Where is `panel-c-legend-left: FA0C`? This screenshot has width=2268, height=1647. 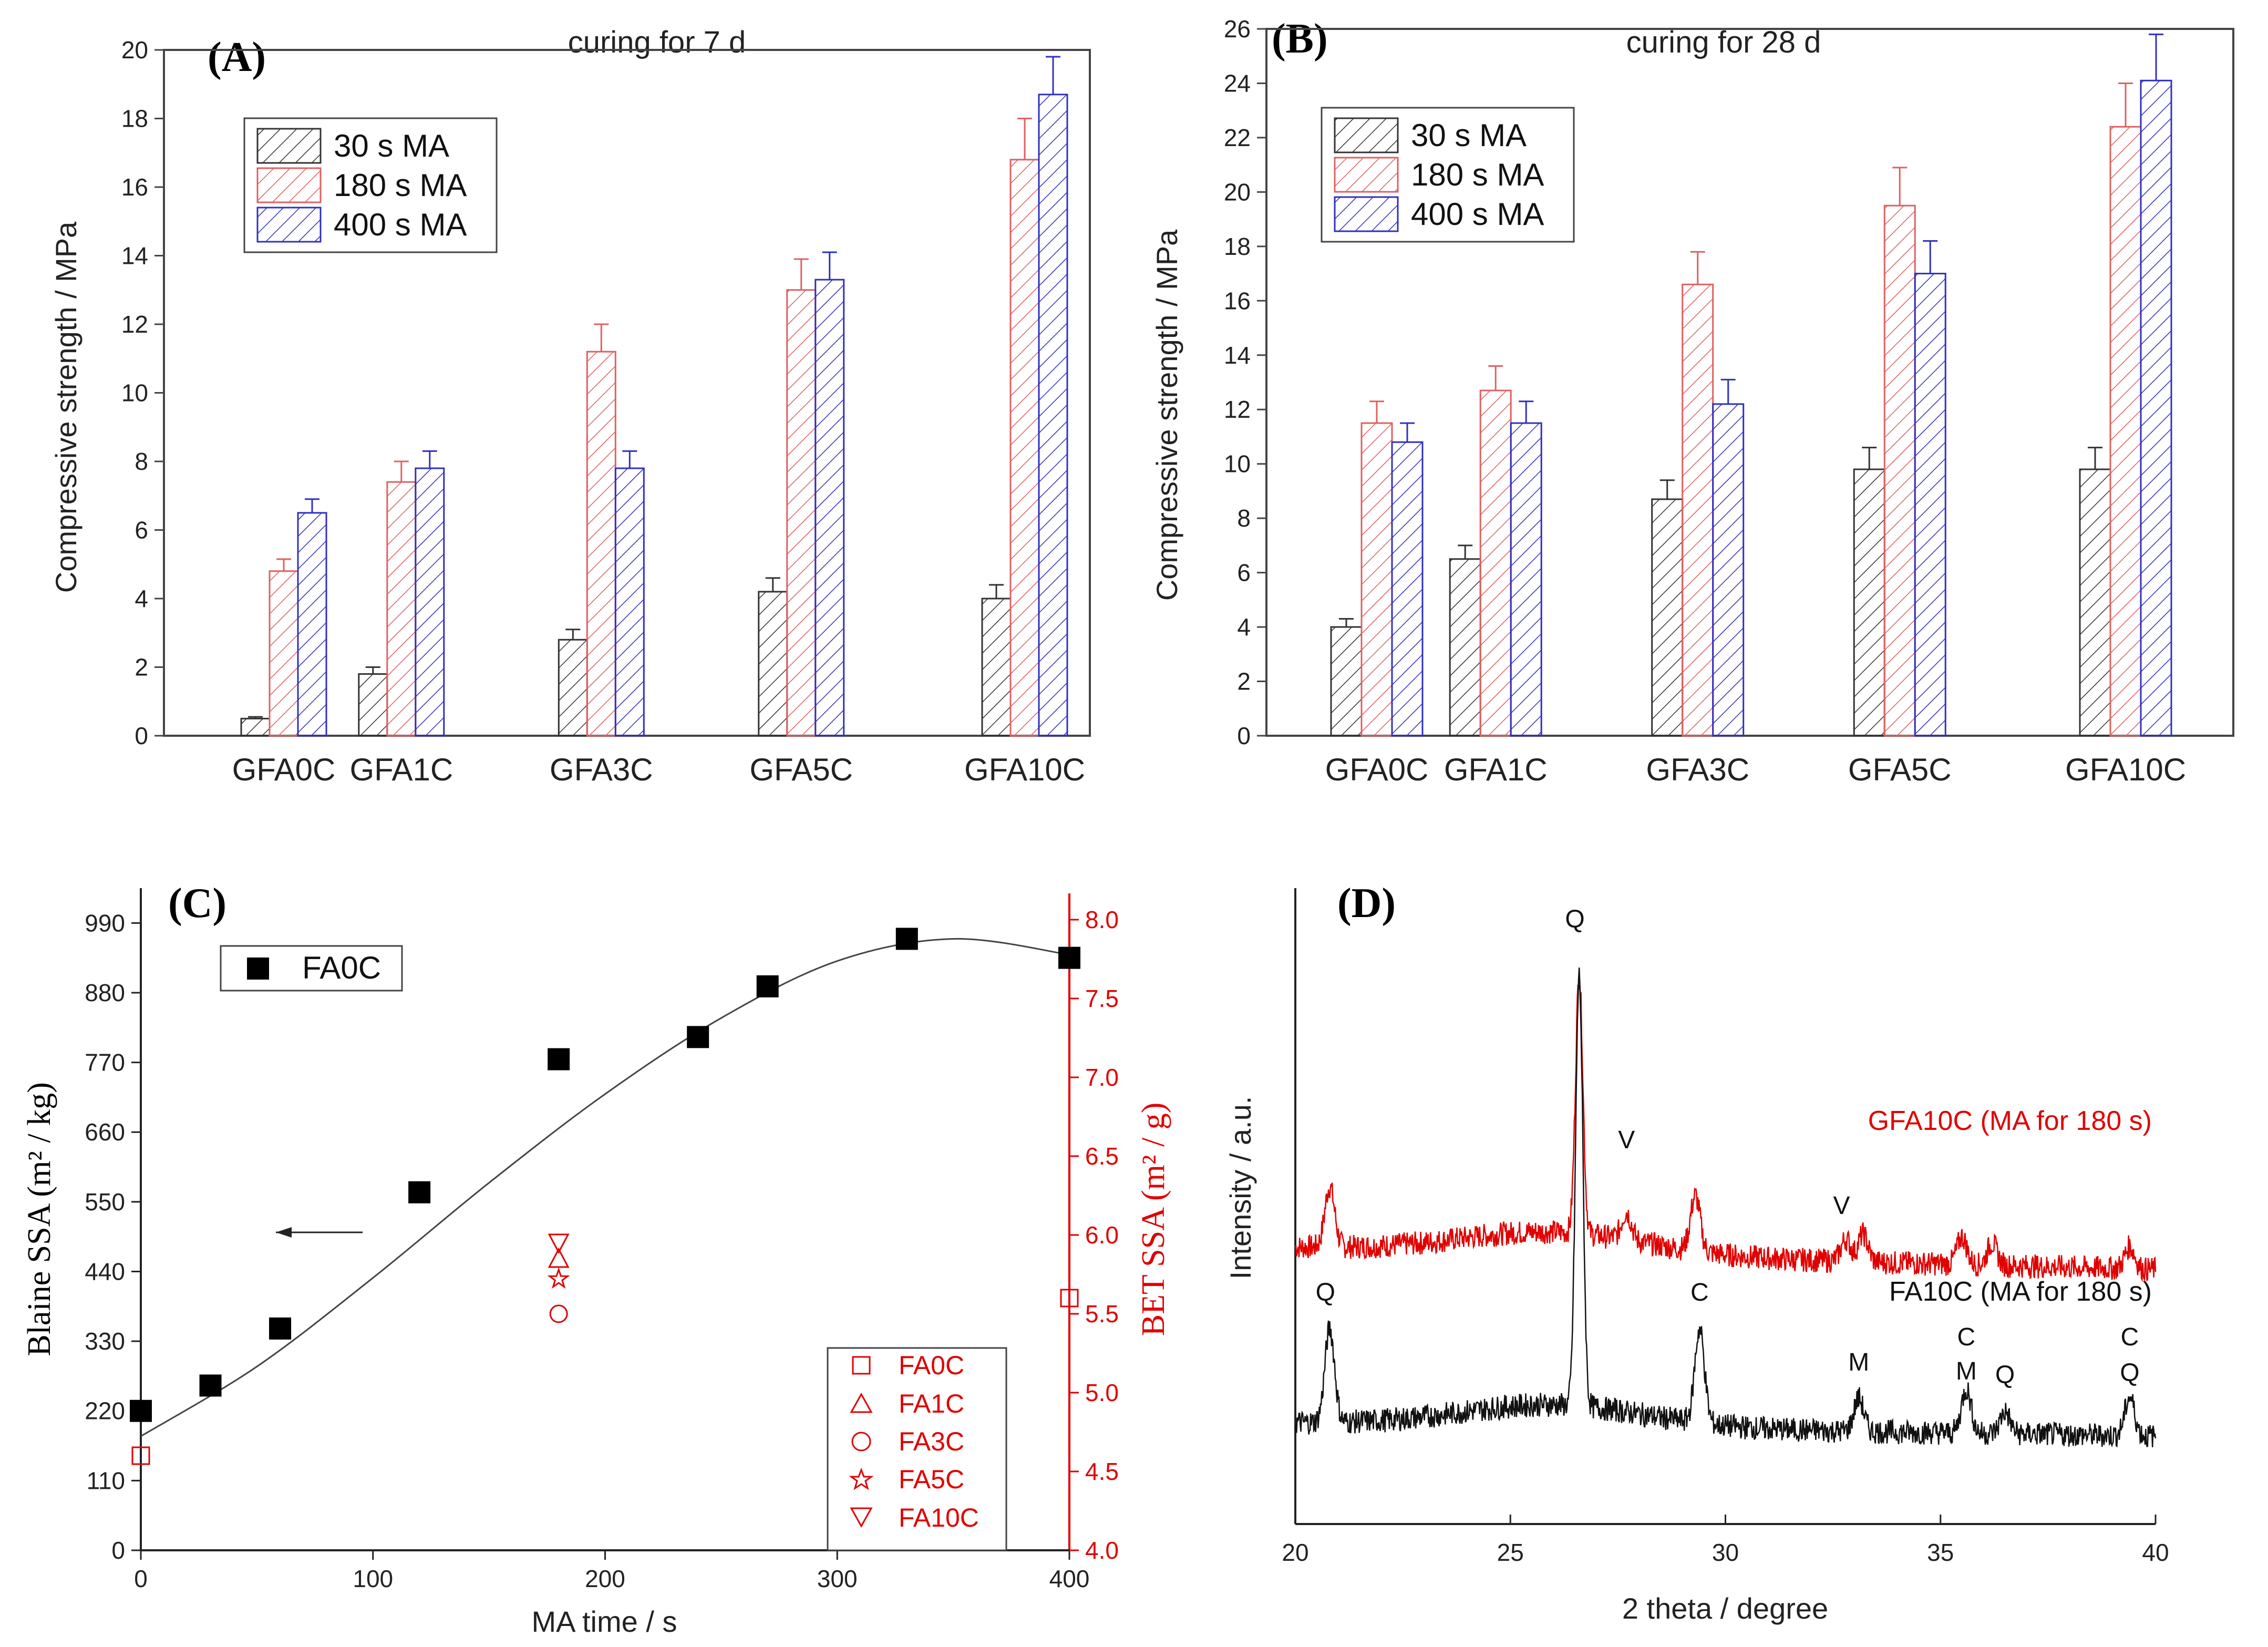
panel-c-legend-left: FA0C is located at coordinates (311, 968).